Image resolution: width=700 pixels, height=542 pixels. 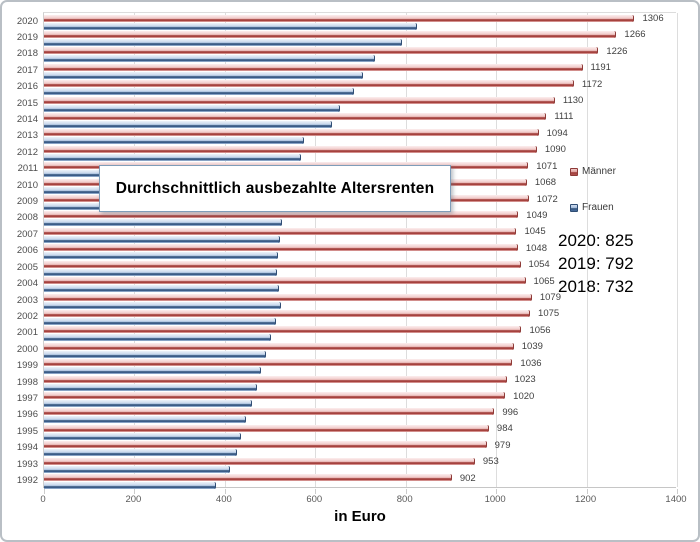 What do you see at coordinates (27, 464) in the screenshot?
I see `year-label: 1993` at bounding box center [27, 464].